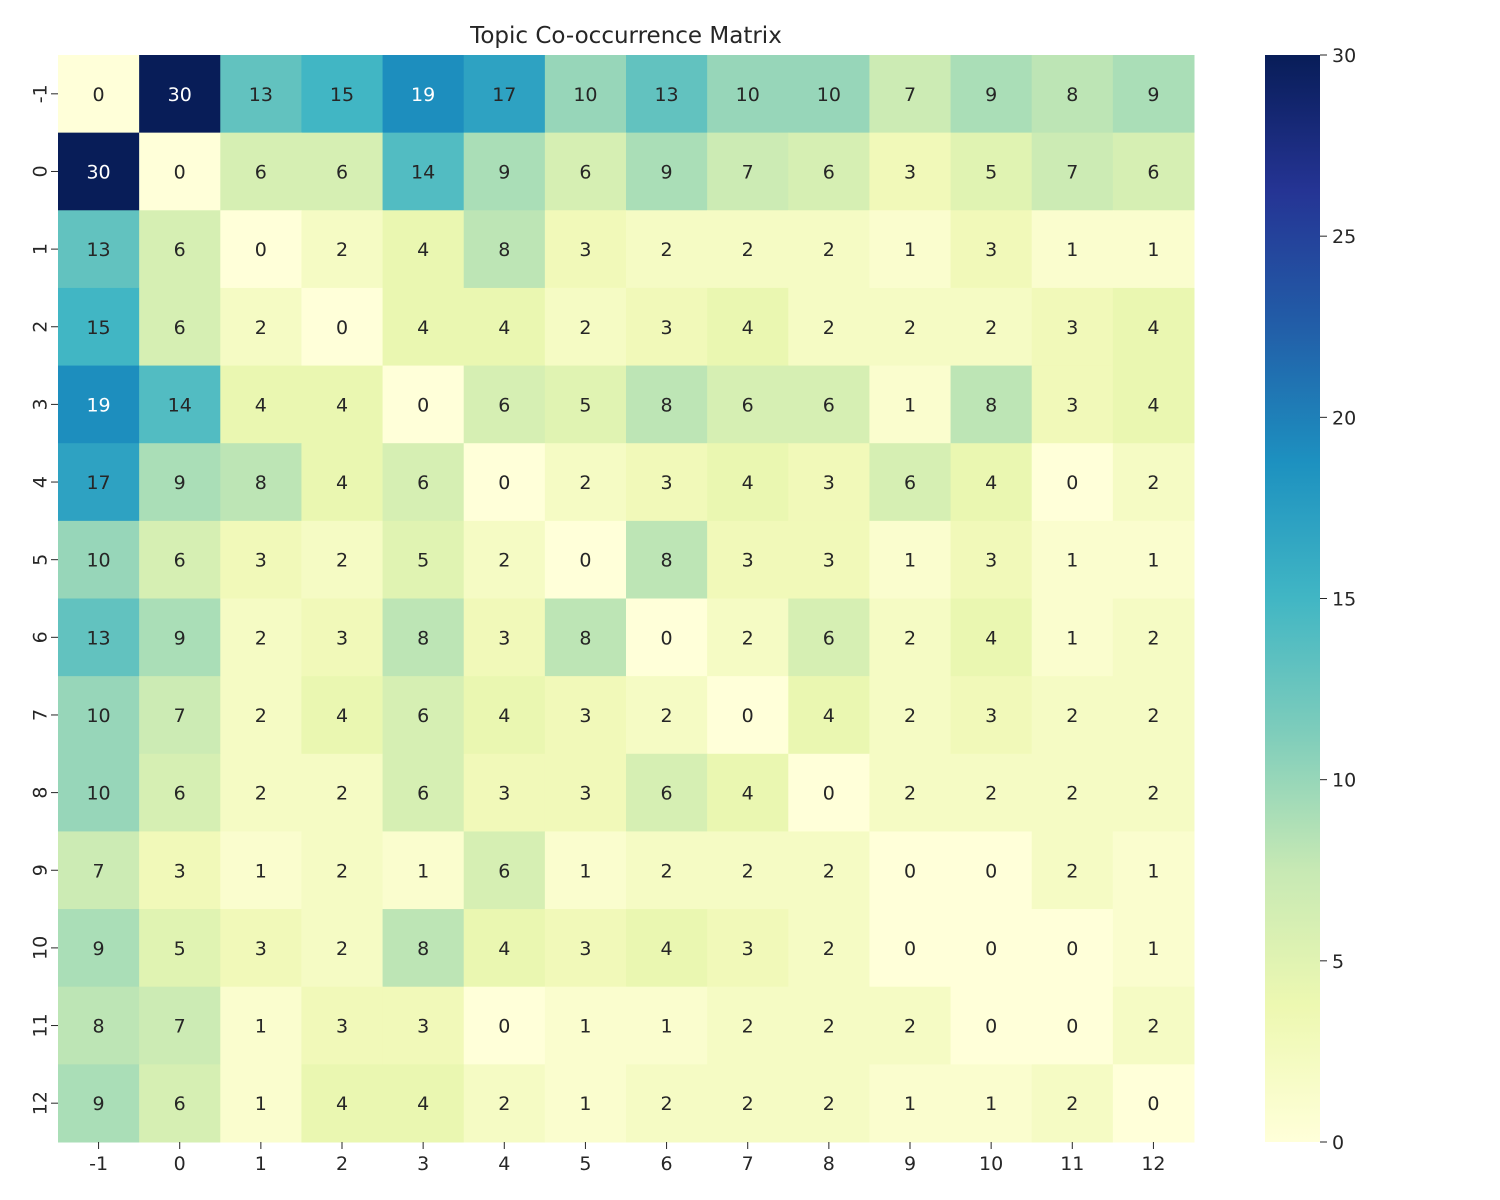  What do you see at coordinates (98, 405) in the screenshot?
I see `cell-label-3--1: 19` at bounding box center [98, 405].